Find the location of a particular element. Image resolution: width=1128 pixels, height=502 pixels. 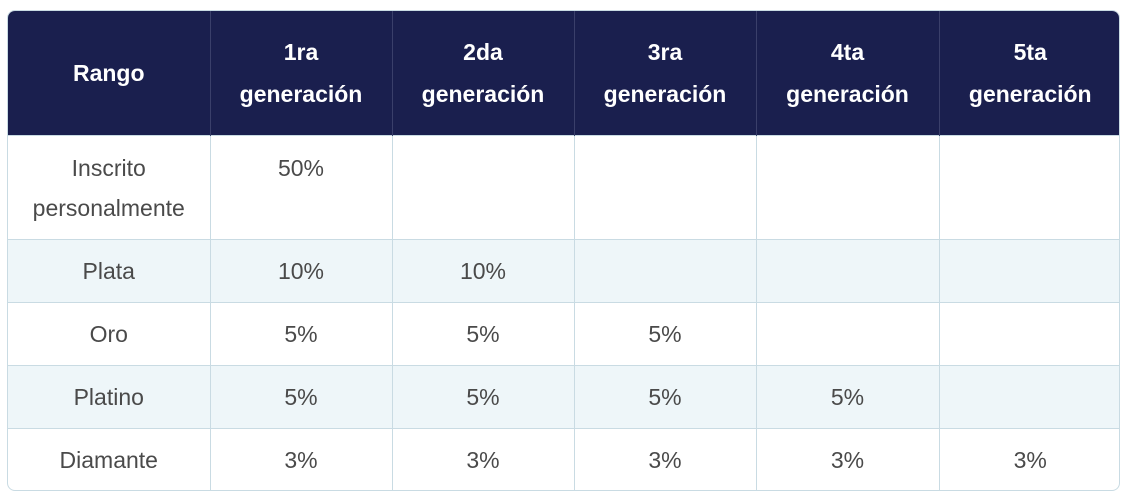

table-row-platino: Platino 5% 5% 5% 5% is located at coordinates (563, 396).